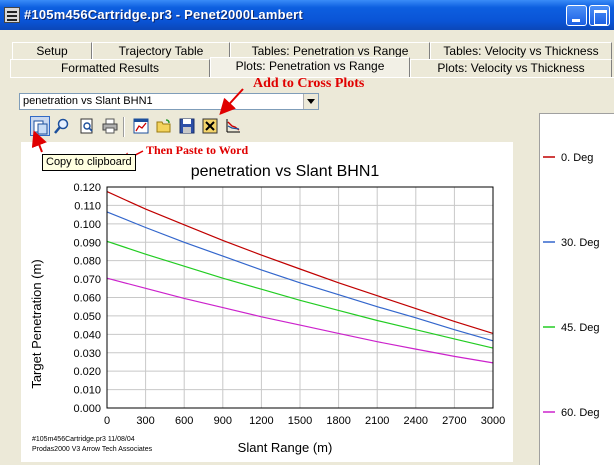 The height and width of the screenshot is (465, 614). Describe the element at coordinates (300, 421) in the screenshot. I see `x-tick-label: 1500` at that location.